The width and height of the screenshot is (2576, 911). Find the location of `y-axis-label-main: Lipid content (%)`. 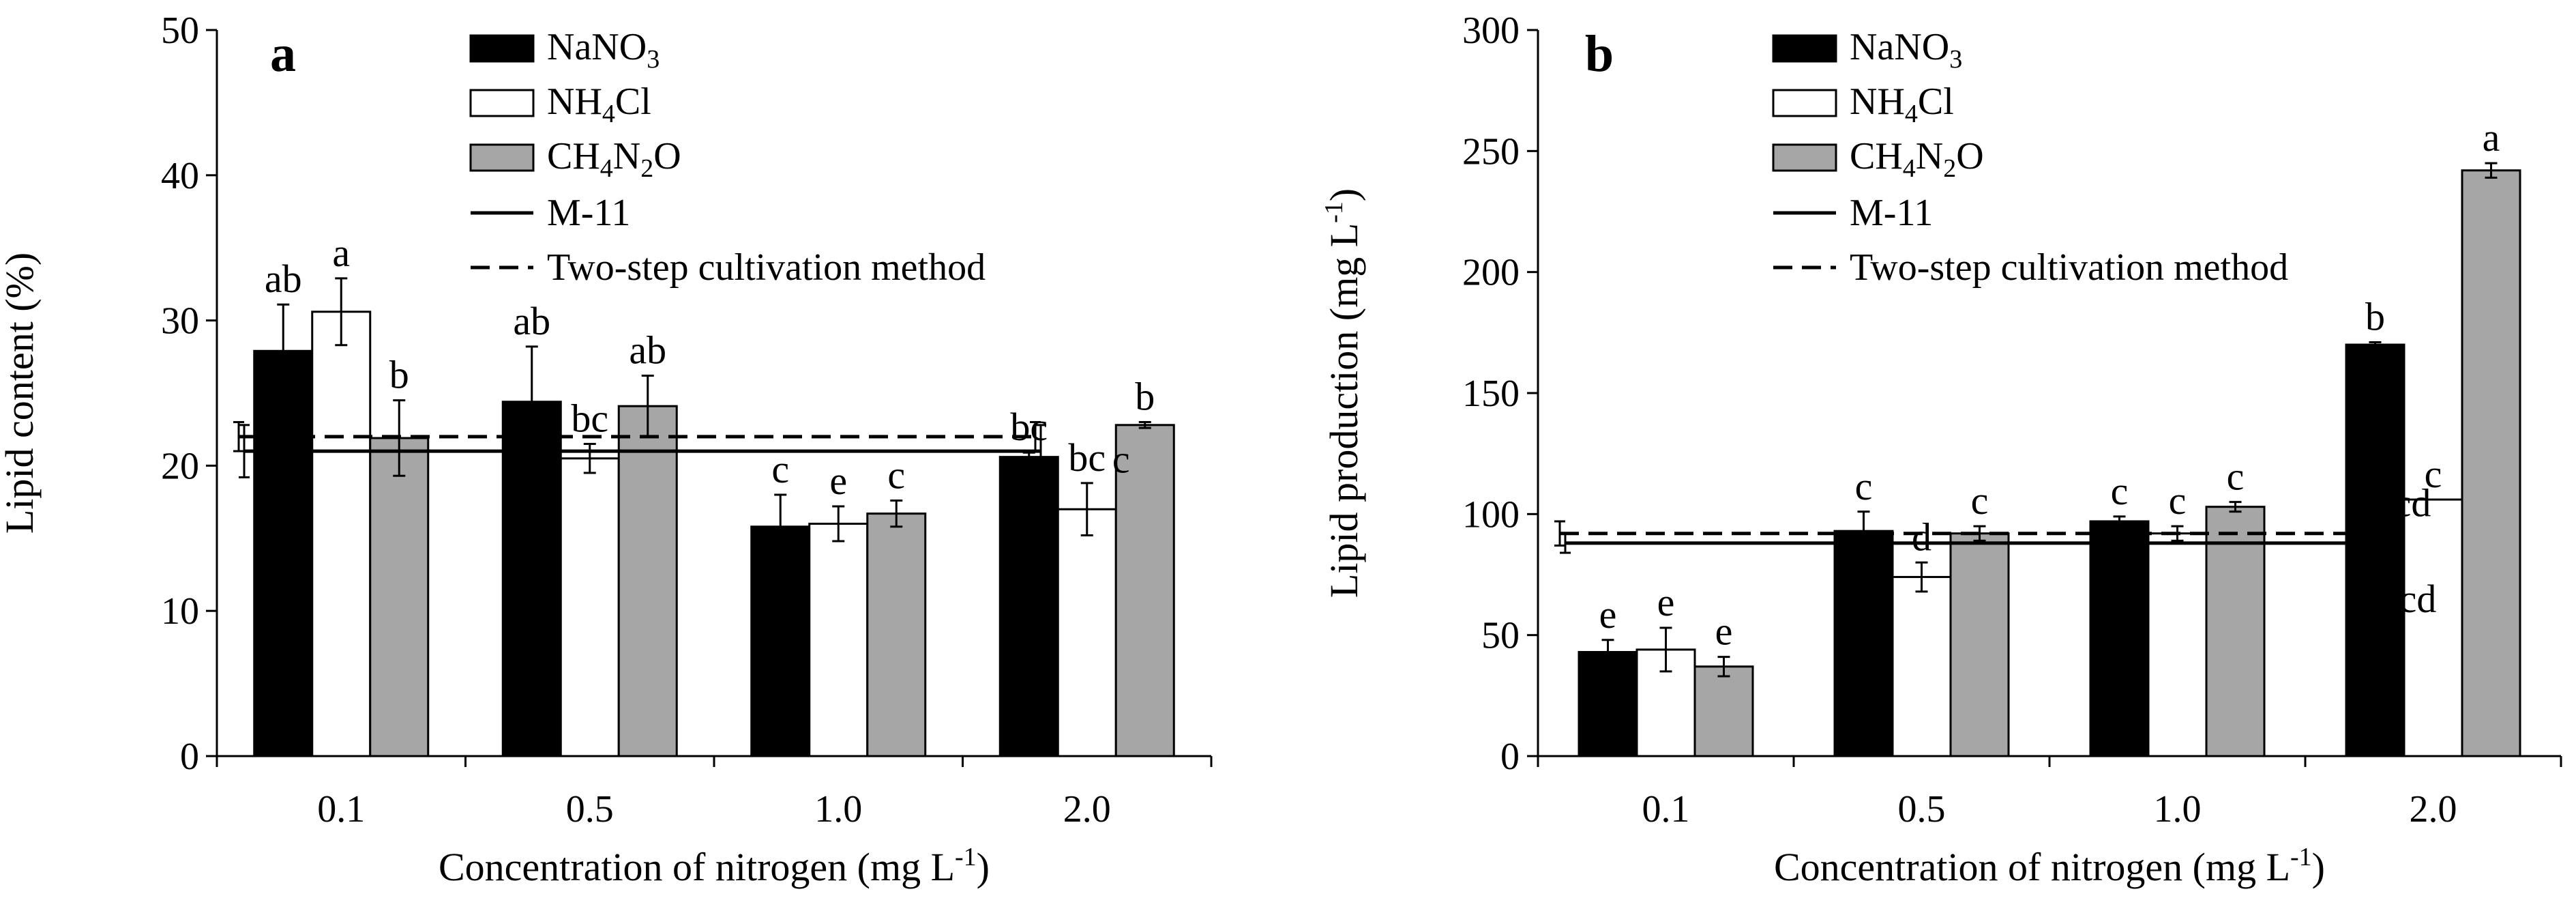

y-axis-label-main: Lipid content (%) is located at coordinates (21, 393).